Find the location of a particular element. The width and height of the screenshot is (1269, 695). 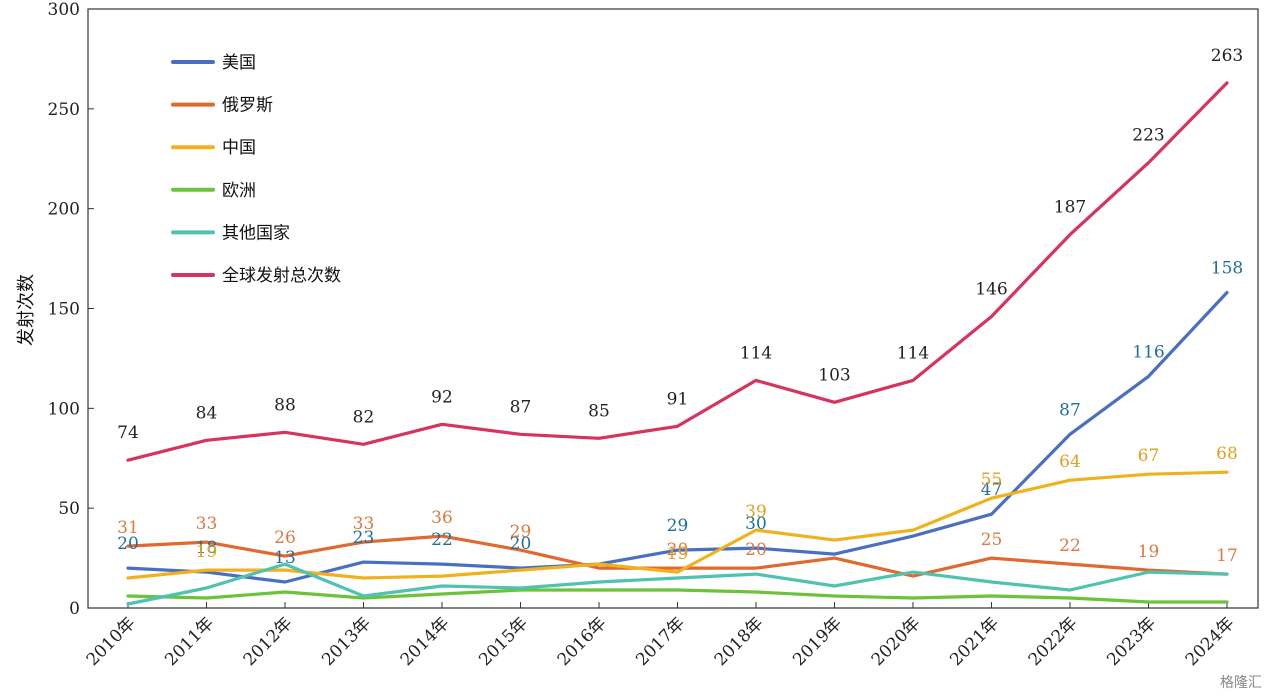

x-tick-label: 2016年 is located at coordinates (582, 641).